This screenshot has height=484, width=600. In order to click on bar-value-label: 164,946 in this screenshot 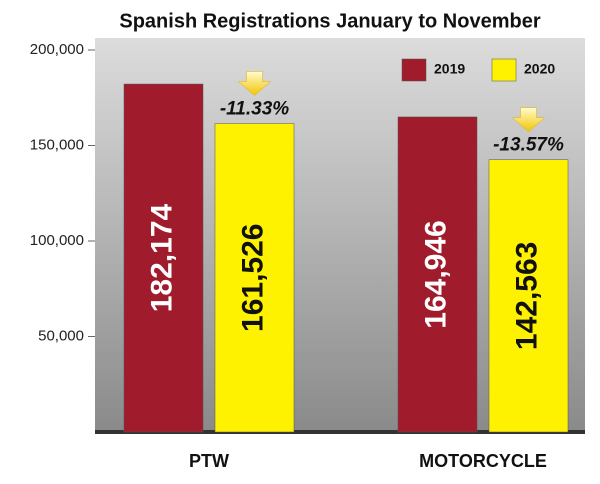, I will do `click(435, 274)`.